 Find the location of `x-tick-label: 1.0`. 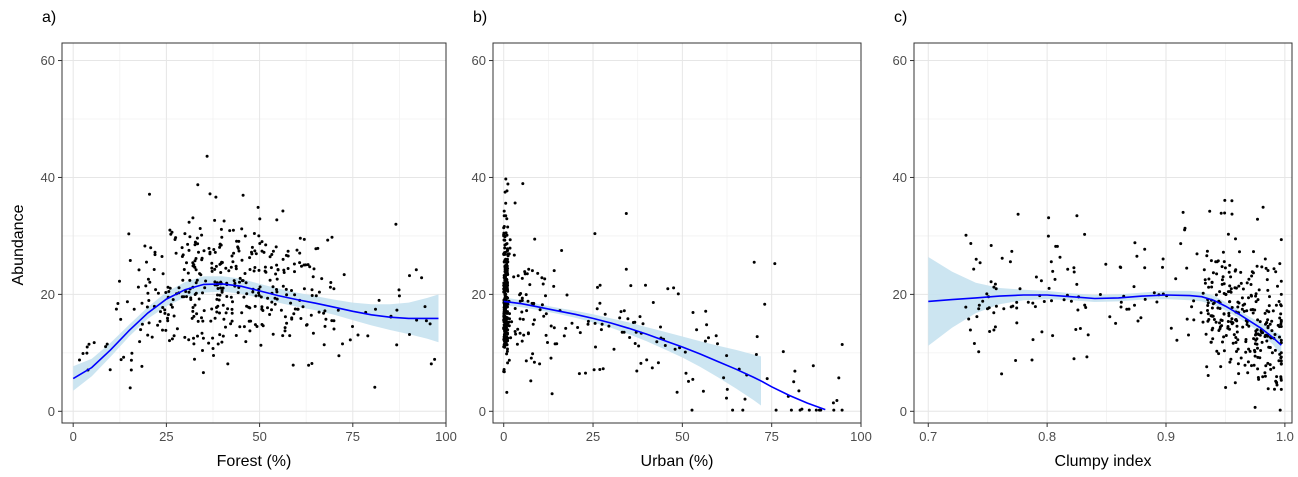

x-tick-label: 1.0 is located at coordinates (1285, 436).